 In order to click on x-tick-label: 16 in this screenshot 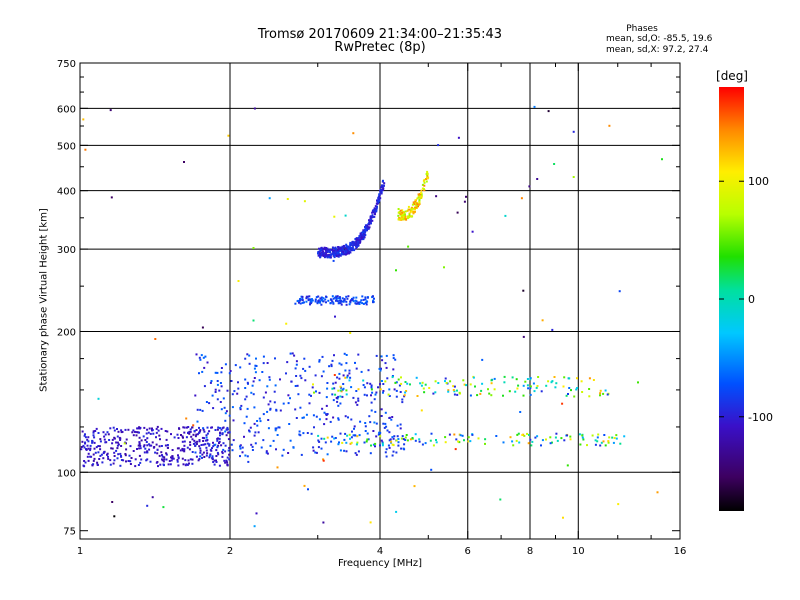, I will do `click(680, 551)`.